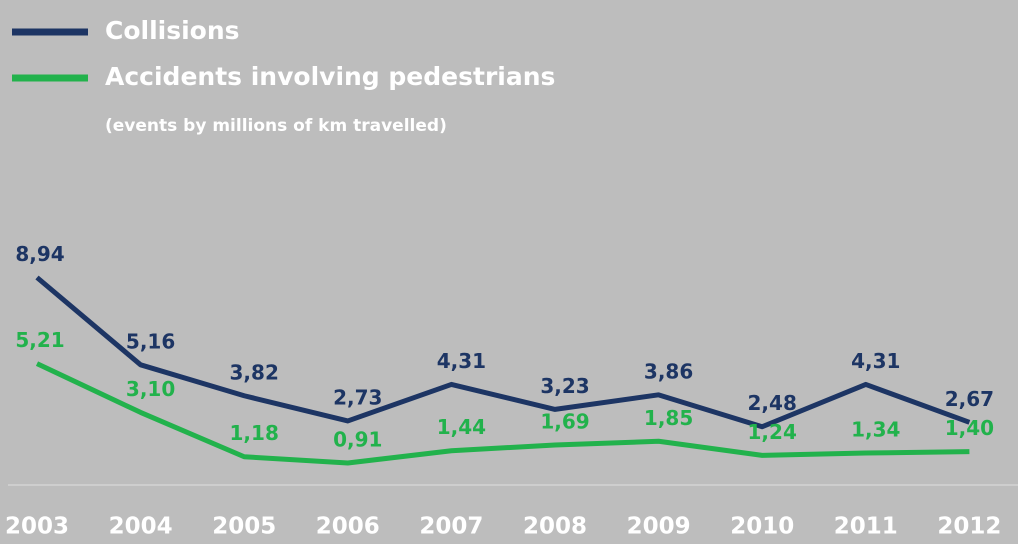 The image size is (1018, 544). I want to click on data-label: 8,94, so click(39, 254).